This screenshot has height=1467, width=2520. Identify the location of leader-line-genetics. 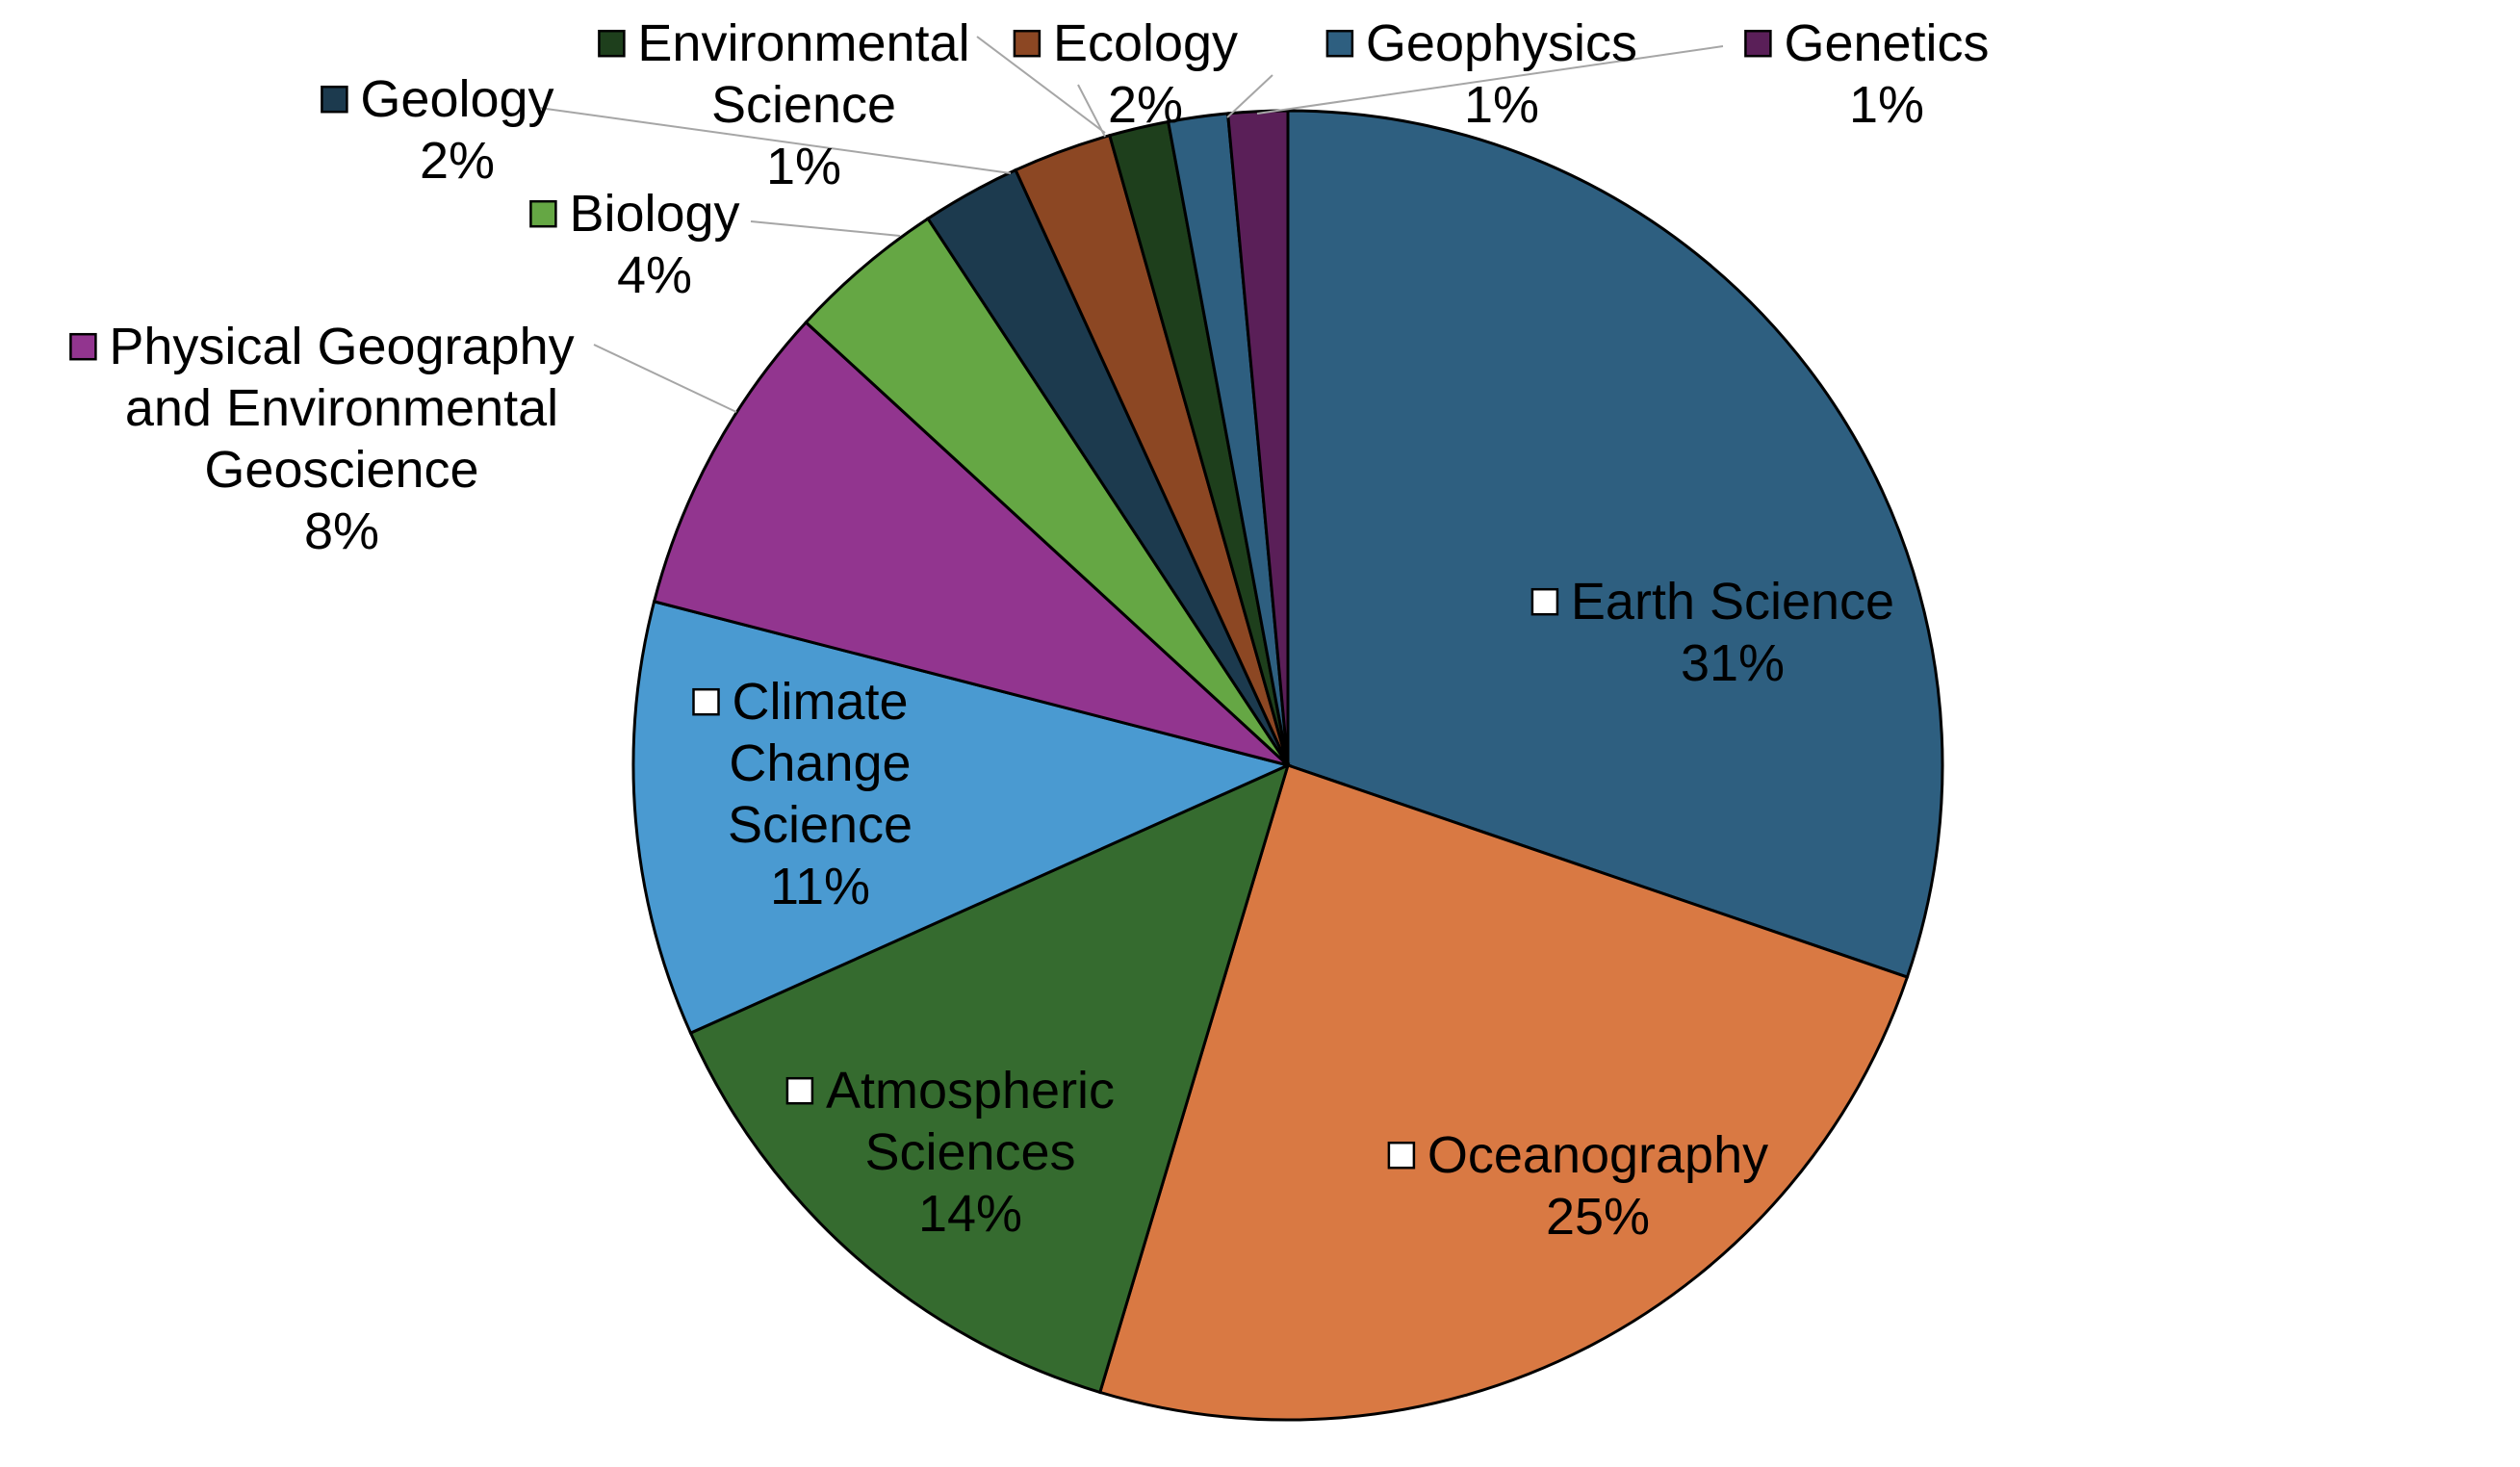
(1490, 80).